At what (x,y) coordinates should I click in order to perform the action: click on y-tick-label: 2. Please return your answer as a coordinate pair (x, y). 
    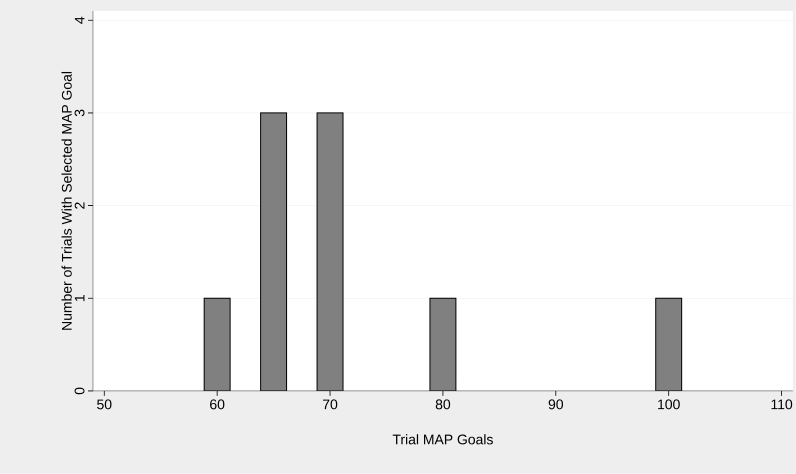
    Looking at the image, I should click on (79, 205).